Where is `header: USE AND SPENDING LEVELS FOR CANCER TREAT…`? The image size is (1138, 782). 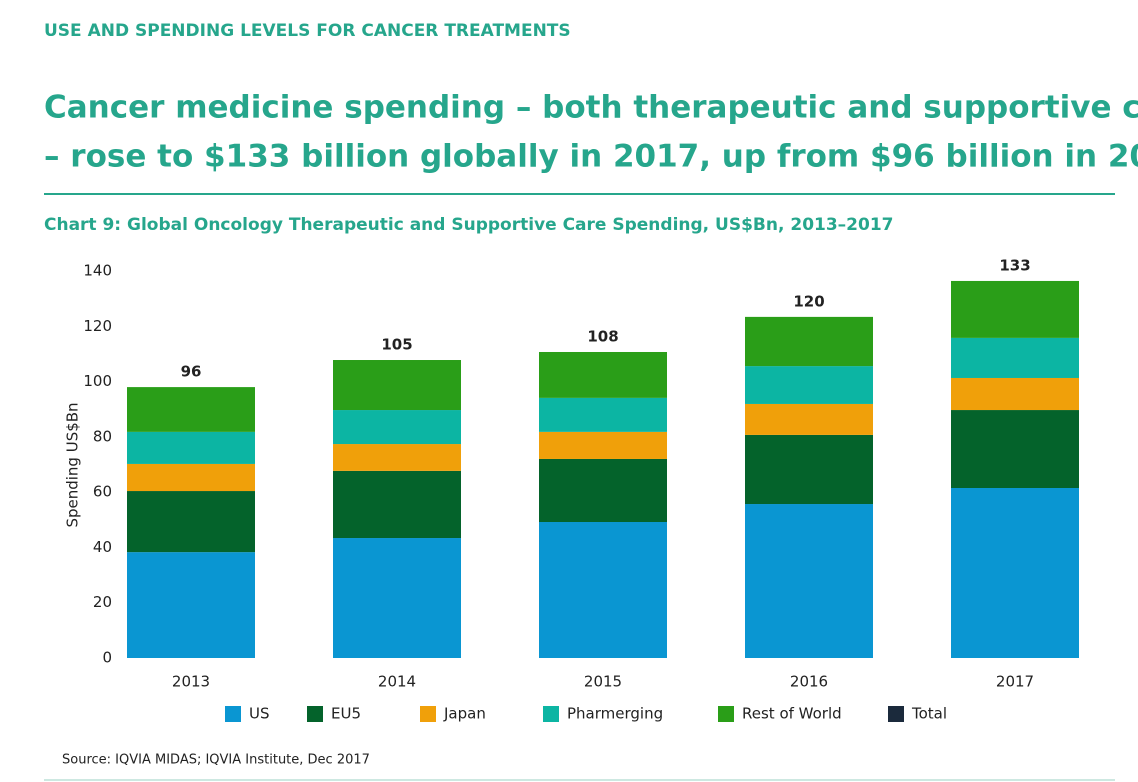 header: USE AND SPENDING LEVELS FOR CANCER TREAT… is located at coordinates (307, 31).